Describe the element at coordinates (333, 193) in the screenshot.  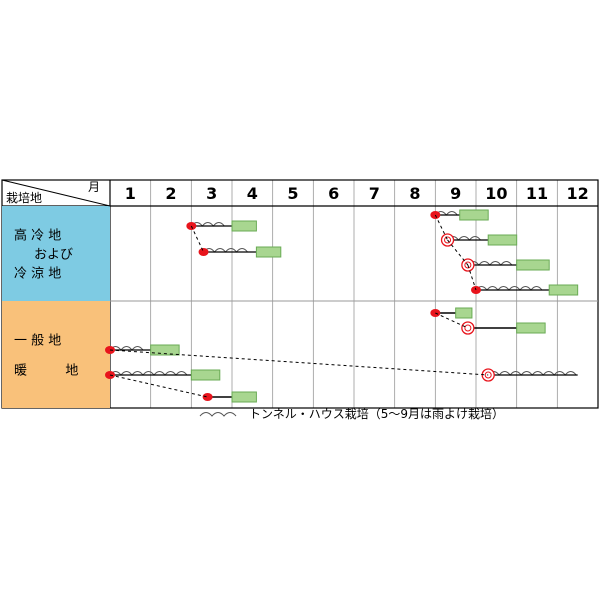
I see `month-label: 6` at that location.